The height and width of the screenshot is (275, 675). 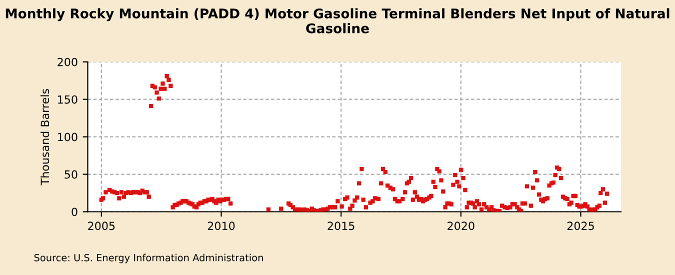 I want to click on x-tick-label: 2015, so click(x=341, y=226).